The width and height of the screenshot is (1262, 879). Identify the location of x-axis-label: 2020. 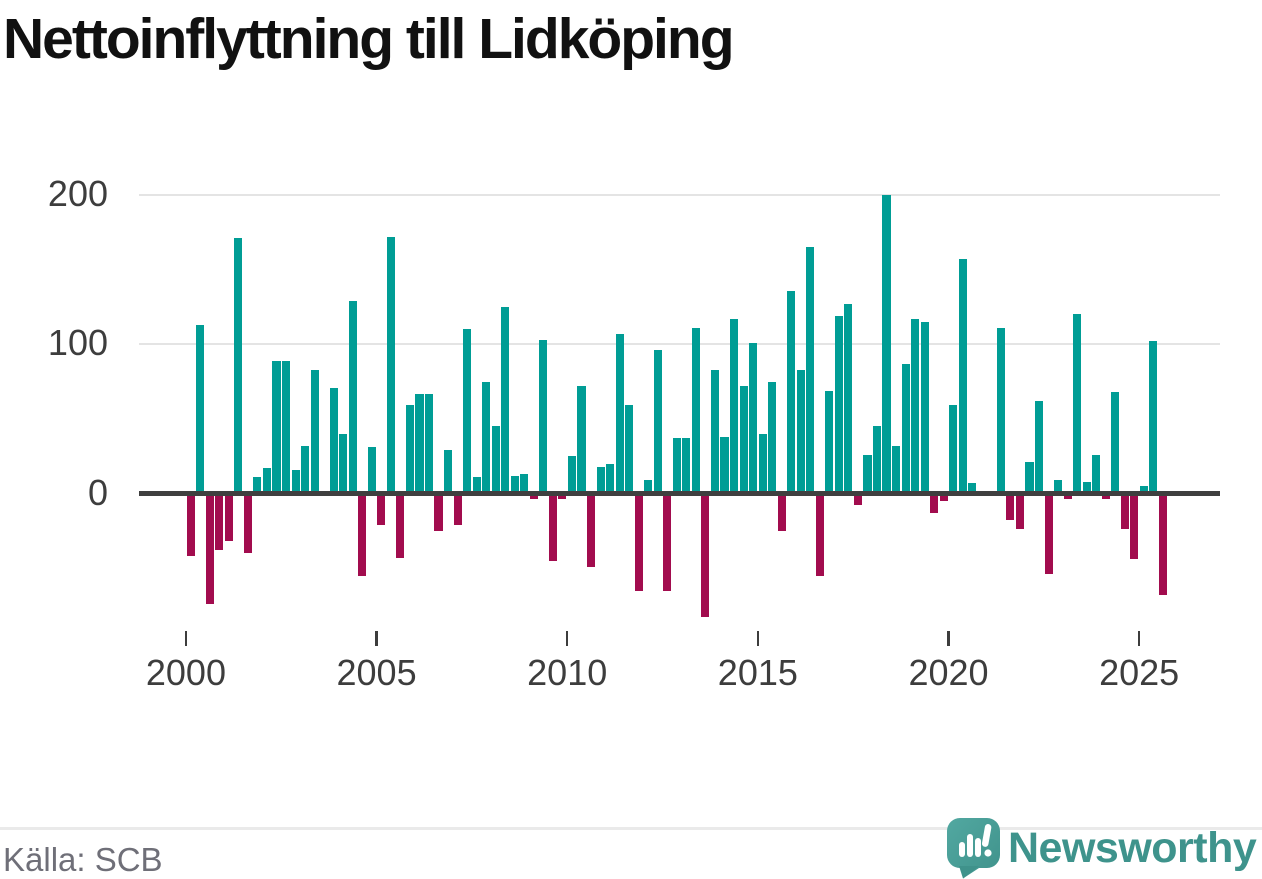
(948, 672).